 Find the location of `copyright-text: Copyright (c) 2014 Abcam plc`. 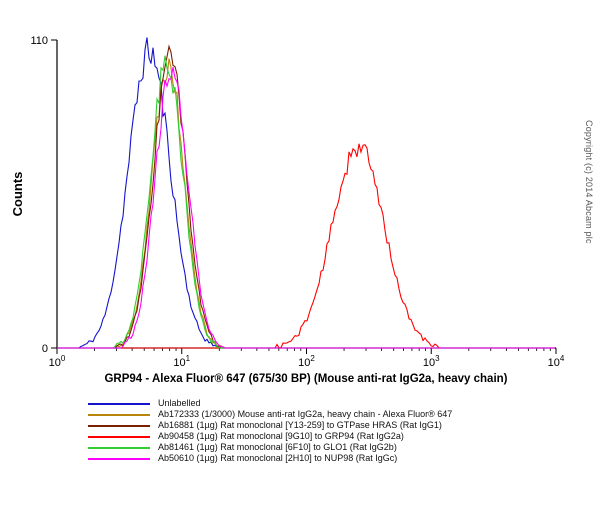

copyright-text: Copyright (c) 2014 Abcam plc is located at coordinates (589, 182).